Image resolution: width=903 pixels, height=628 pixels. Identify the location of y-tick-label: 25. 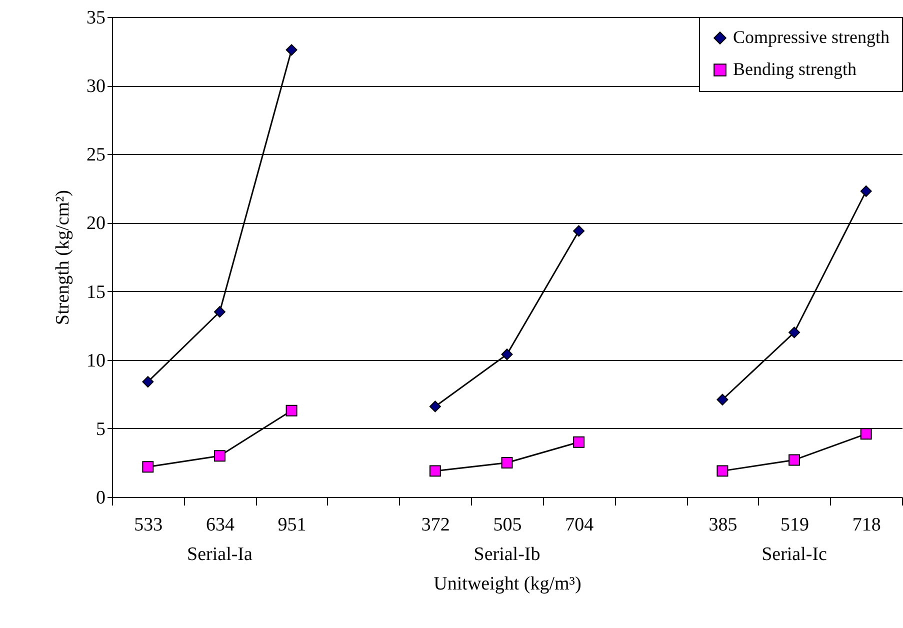
(96, 155).